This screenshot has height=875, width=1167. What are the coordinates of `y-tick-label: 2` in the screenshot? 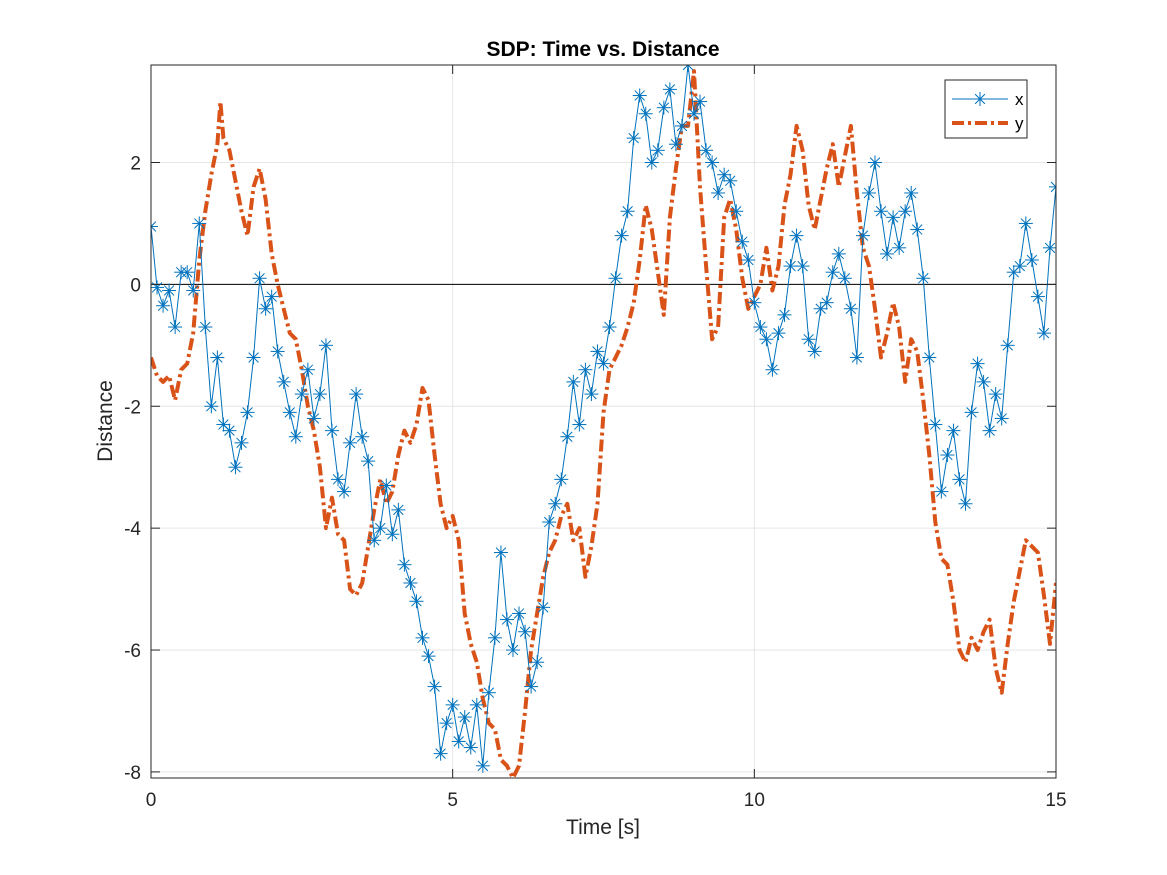 It's located at (135, 164).